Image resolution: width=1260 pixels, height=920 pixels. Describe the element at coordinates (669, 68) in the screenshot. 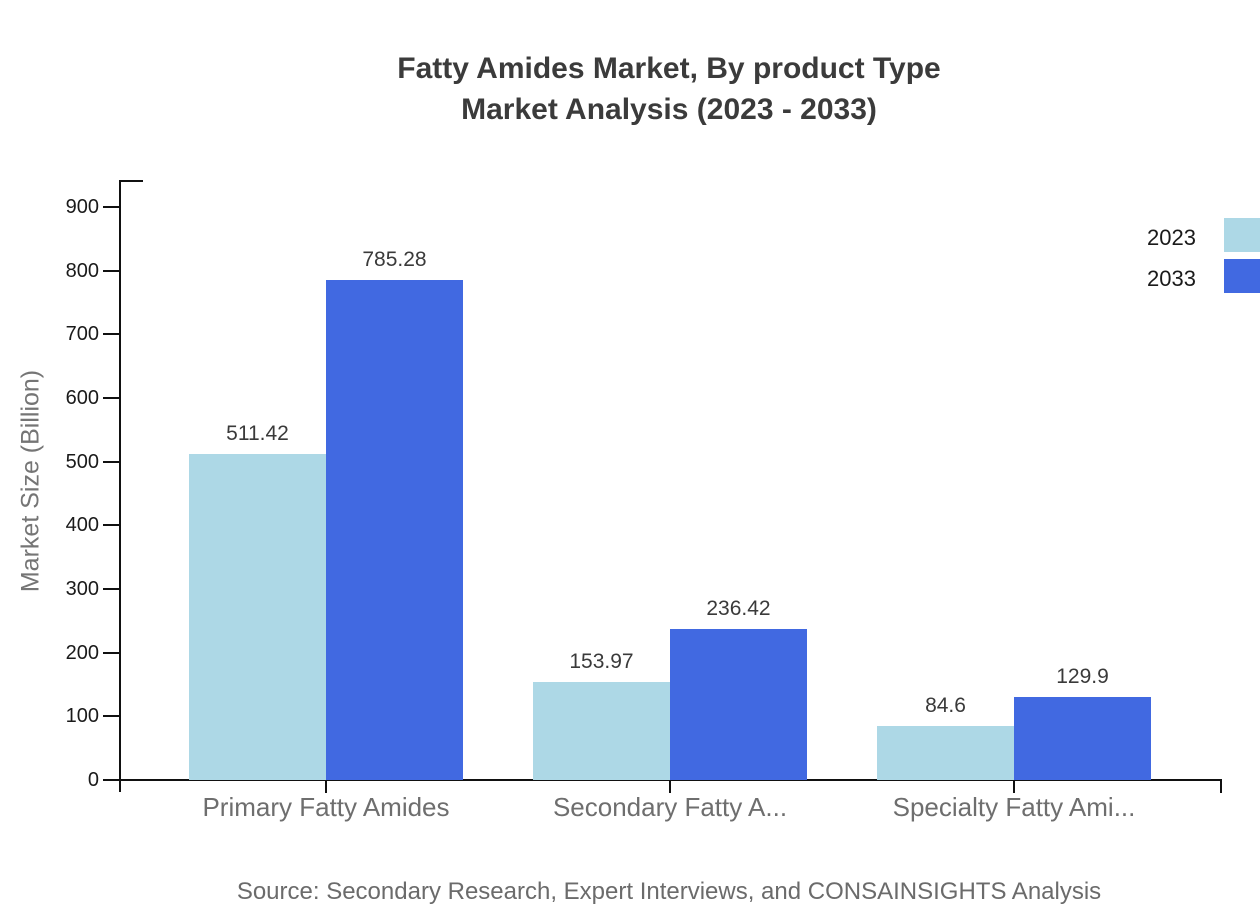

I see `chart-title-line1: Fatty Amides Market, By product Type` at that location.